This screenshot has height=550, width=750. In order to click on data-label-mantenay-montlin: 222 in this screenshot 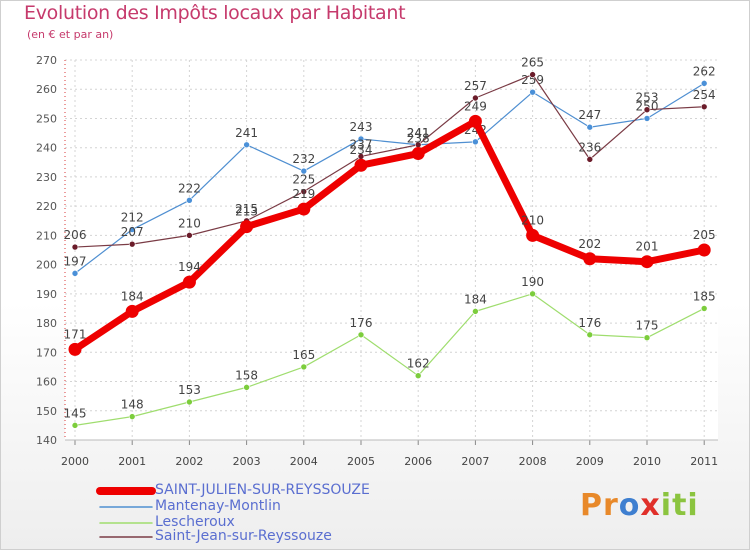, I will do `click(189, 188)`.